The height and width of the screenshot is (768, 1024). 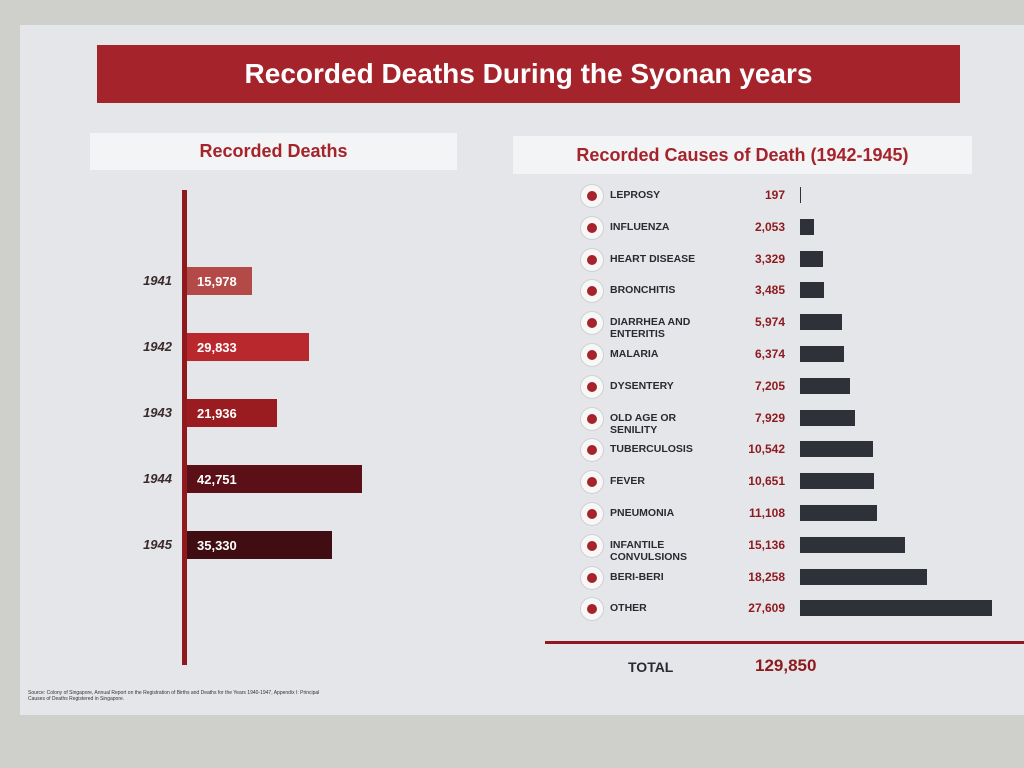 I want to click on category-label: INFANTILE CONVULSIONS, so click(x=649, y=550).